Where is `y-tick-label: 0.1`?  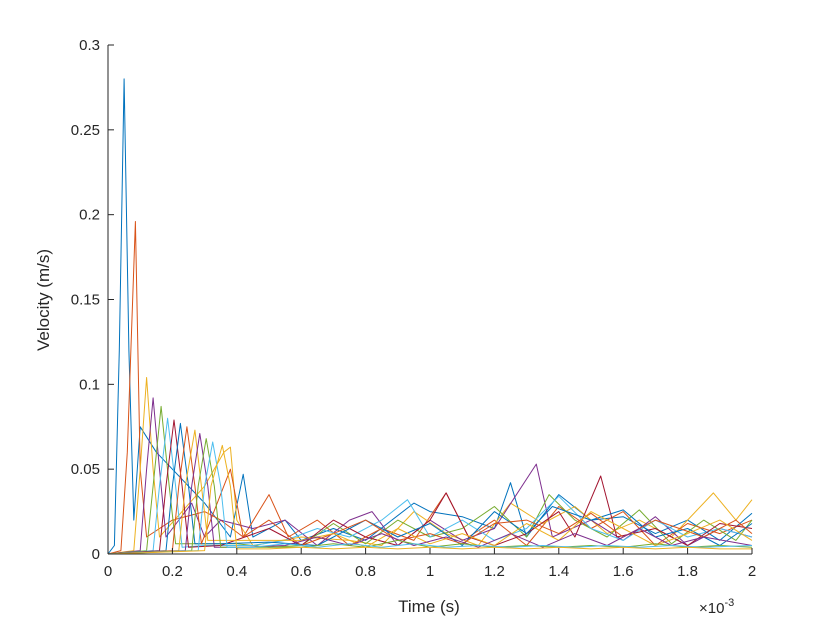 y-tick-label: 0.1 is located at coordinates (89, 384).